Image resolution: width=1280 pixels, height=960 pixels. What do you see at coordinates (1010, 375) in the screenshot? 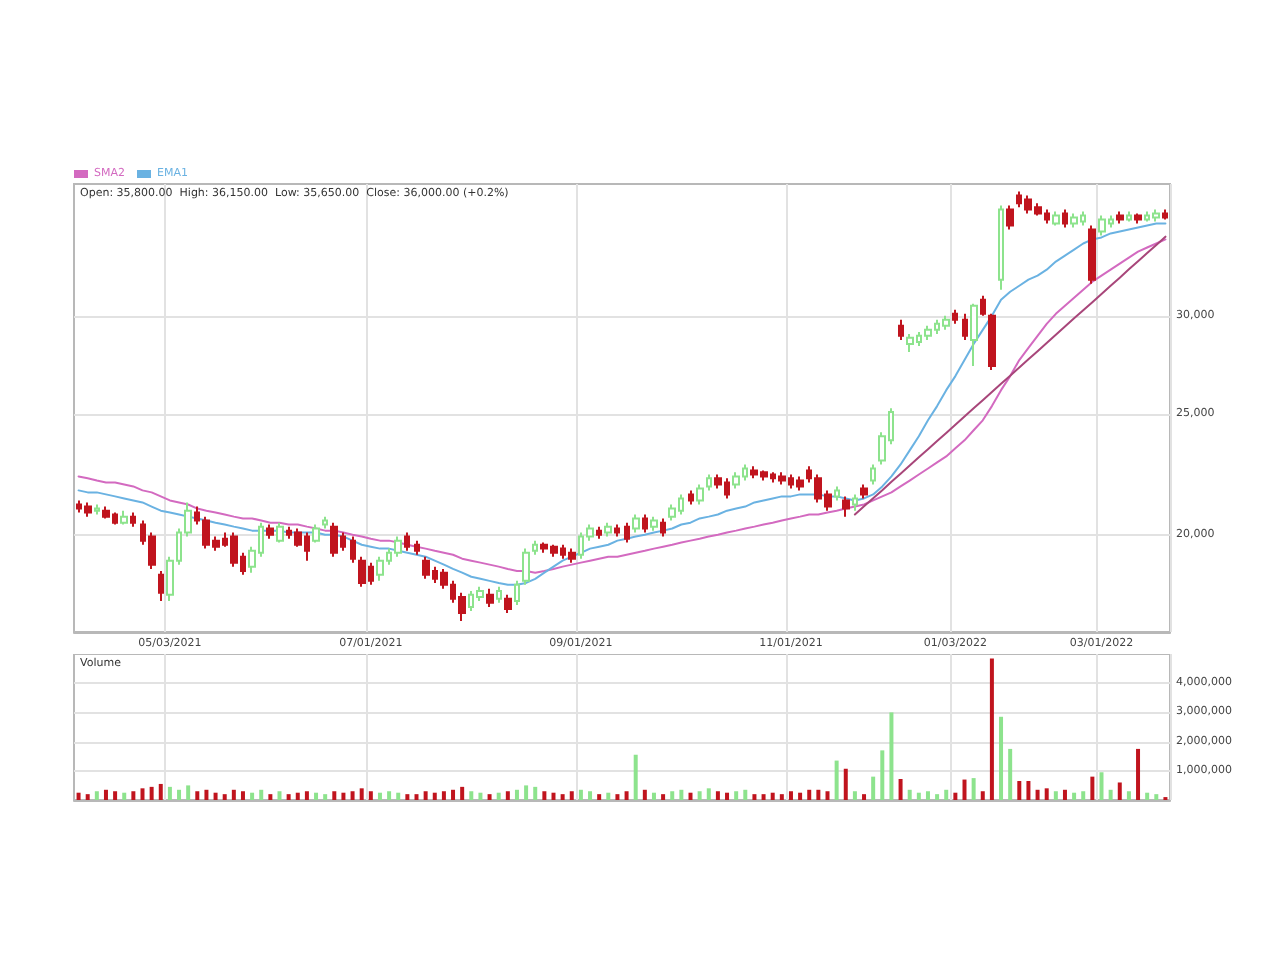
I see `line-series` at bounding box center [1010, 375].